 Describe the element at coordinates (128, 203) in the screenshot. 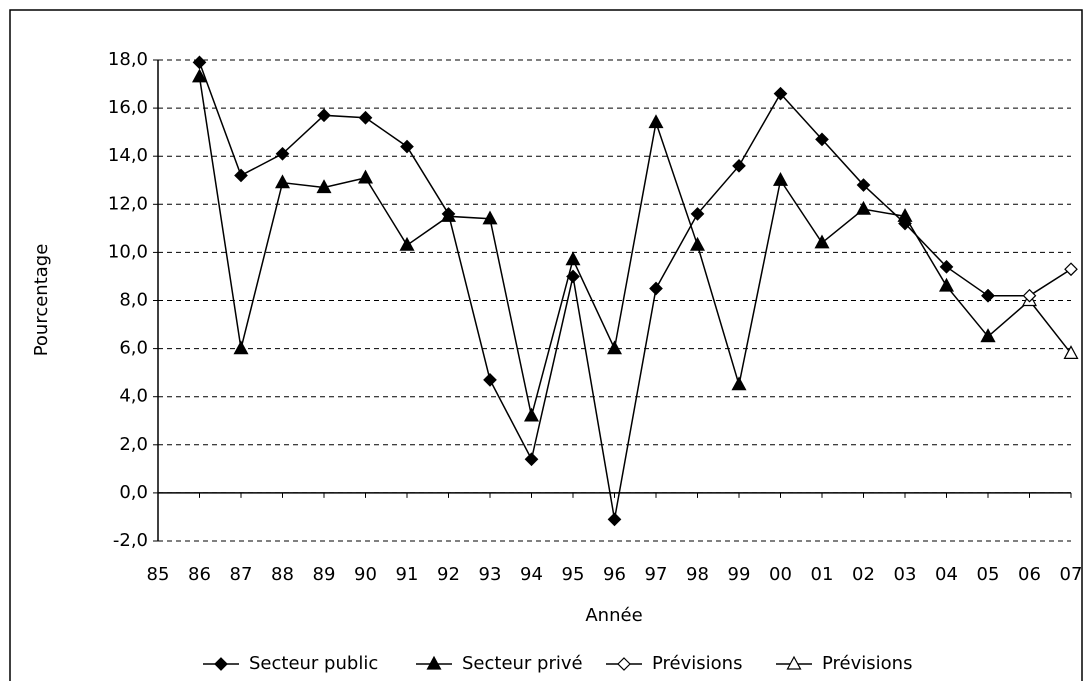

I see `y-tick-label: 12,0` at that location.